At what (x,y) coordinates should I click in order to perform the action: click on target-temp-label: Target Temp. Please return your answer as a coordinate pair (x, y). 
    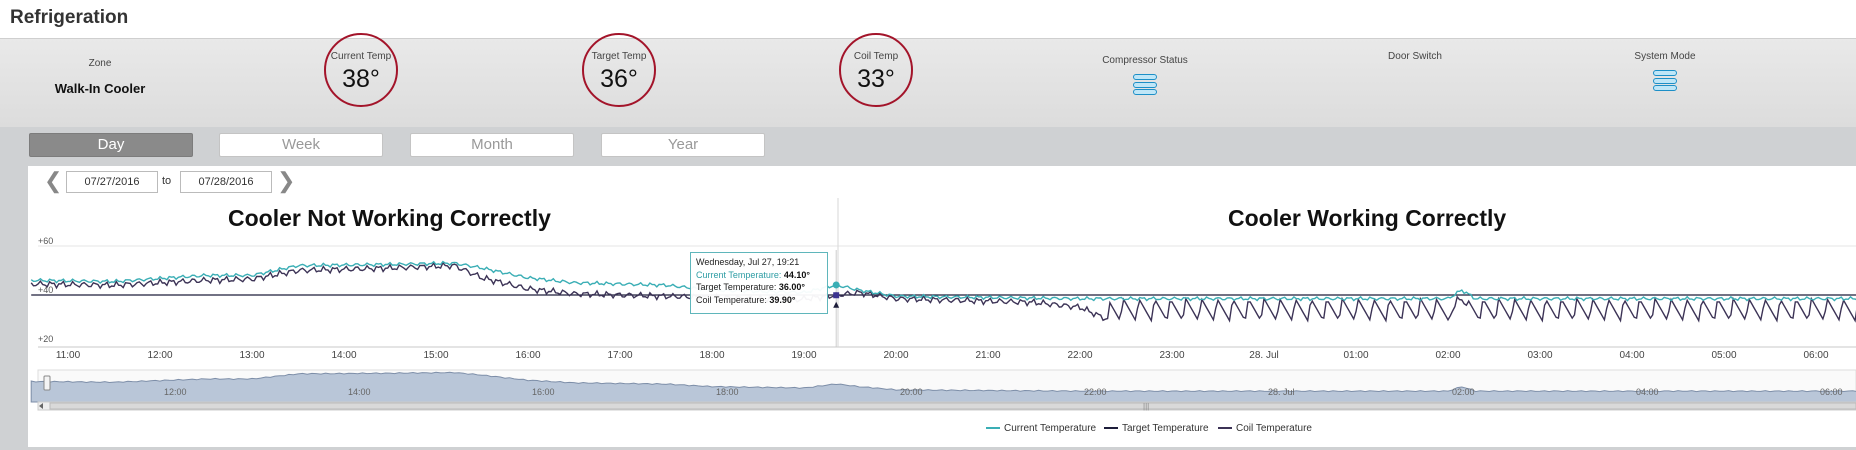
    Looking at the image, I should click on (619, 56).